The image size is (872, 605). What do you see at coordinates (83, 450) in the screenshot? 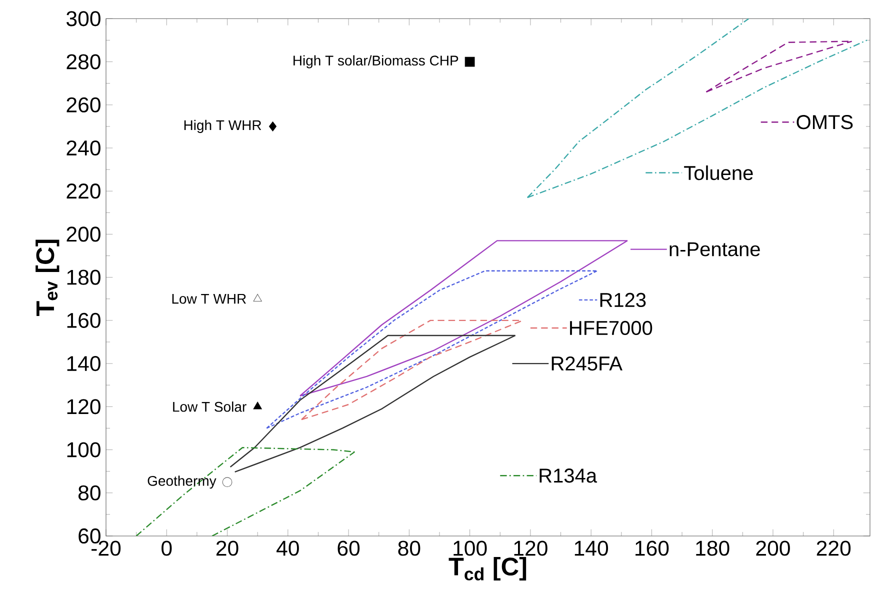
I see `y-tick-label: 100` at bounding box center [83, 450].